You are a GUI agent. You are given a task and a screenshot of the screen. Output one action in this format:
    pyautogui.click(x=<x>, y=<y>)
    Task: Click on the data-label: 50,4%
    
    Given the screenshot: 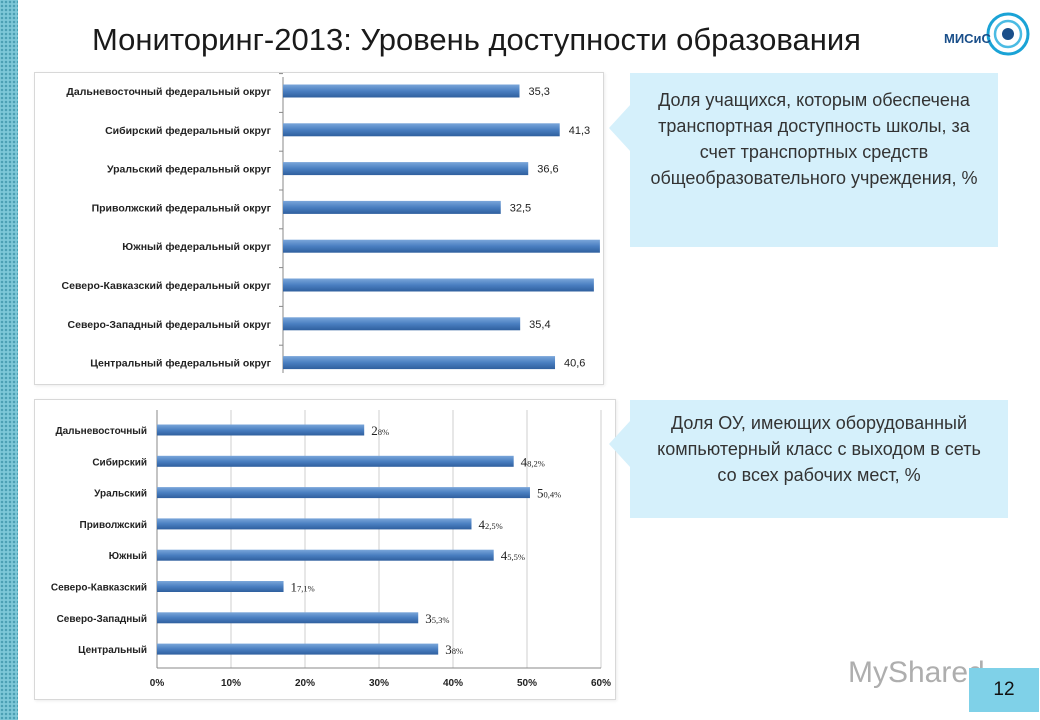 What is the action you would take?
    pyautogui.click(x=549, y=493)
    